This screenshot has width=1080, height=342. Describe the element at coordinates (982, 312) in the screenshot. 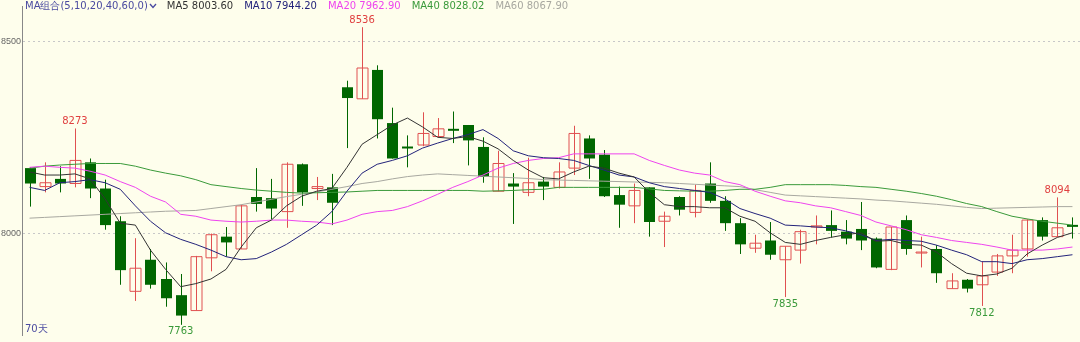

I see `annotation: 7812` at that location.